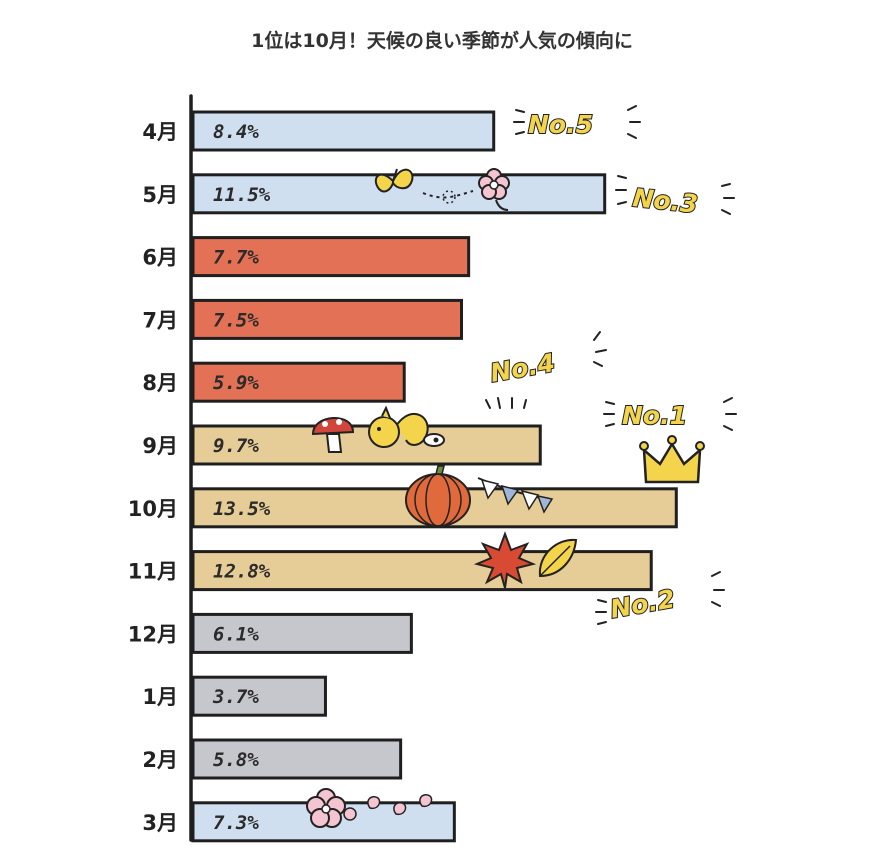  What do you see at coordinates (406, 426) in the screenshot?
I see `squirrel-icon` at bounding box center [406, 426].